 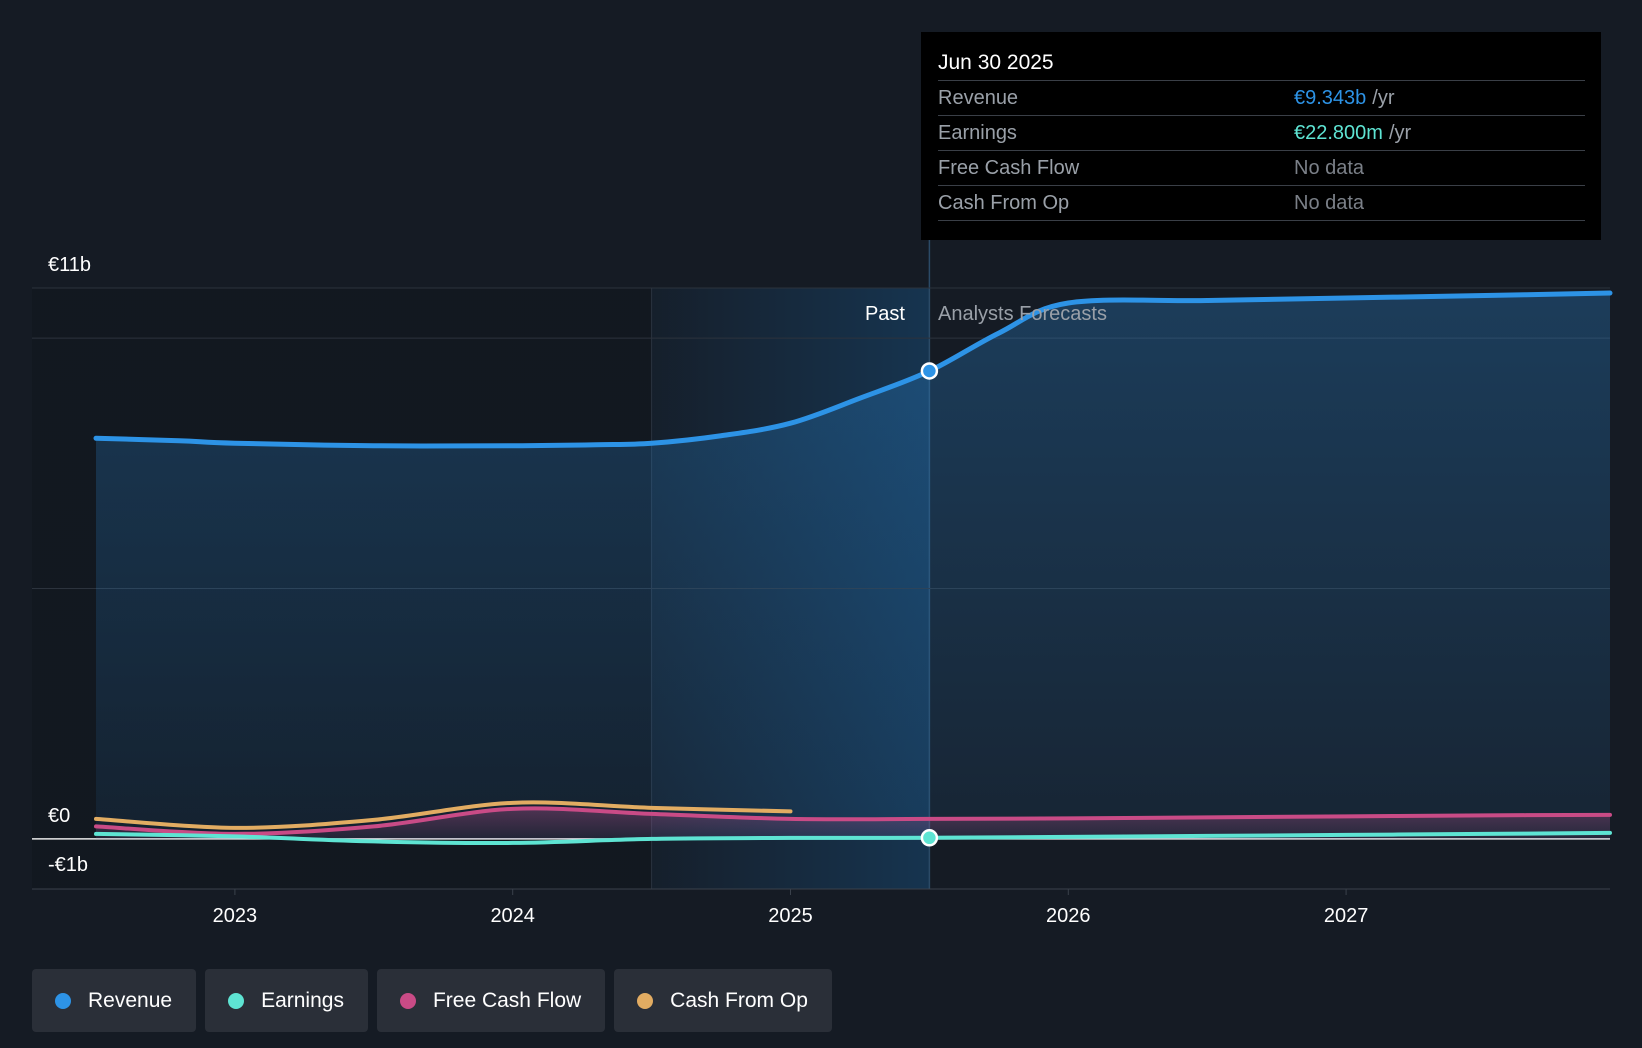 What do you see at coordinates (235, 916) in the screenshot?
I see `x-tick-label: 2023` at bounding box center [235, 916].